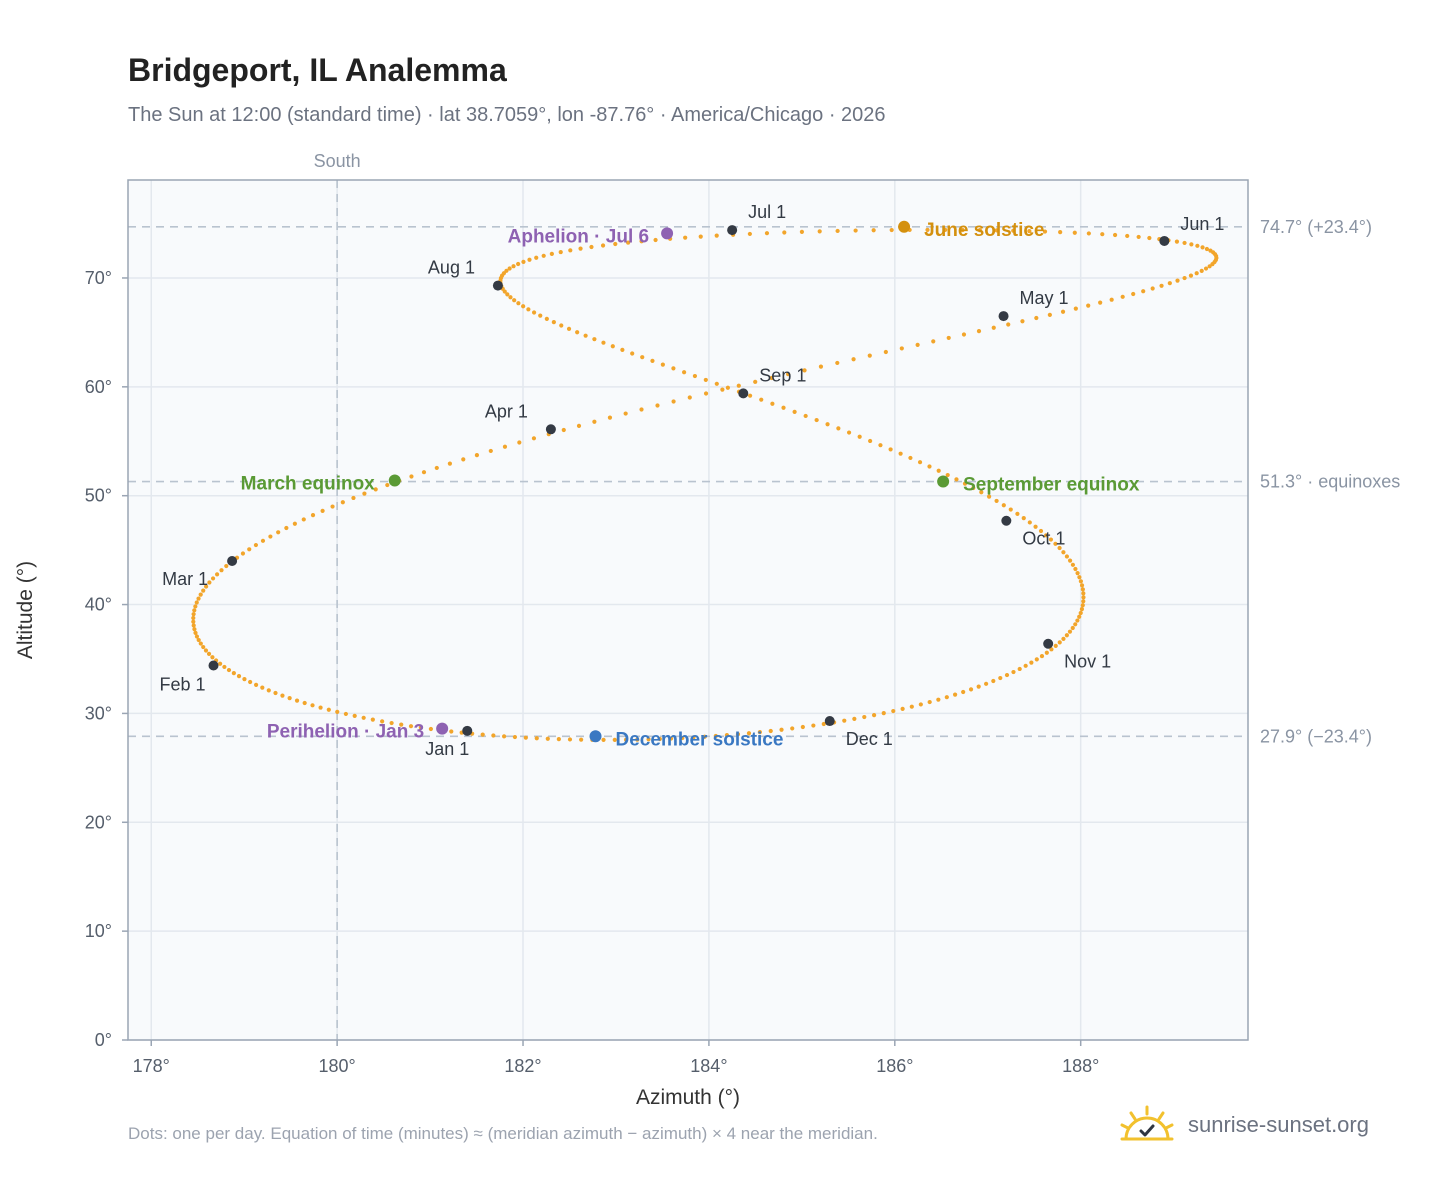 This screenshot has width=1448, height=1188. I want to click on brand-name: sunrise-sunset.org, so click(1278, 1124).